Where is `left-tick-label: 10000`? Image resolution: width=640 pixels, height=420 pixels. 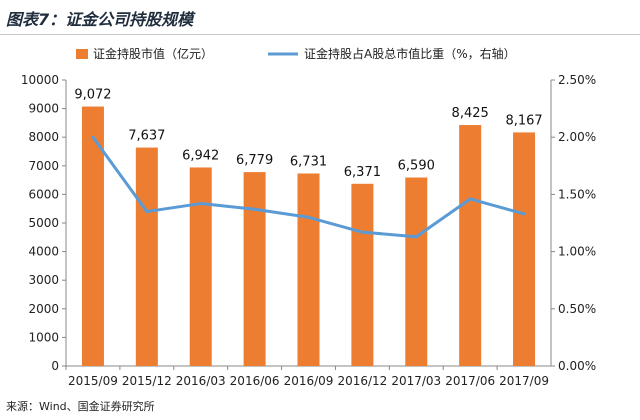 left-tick-label: 10000 is located at coordinates (40, 80).